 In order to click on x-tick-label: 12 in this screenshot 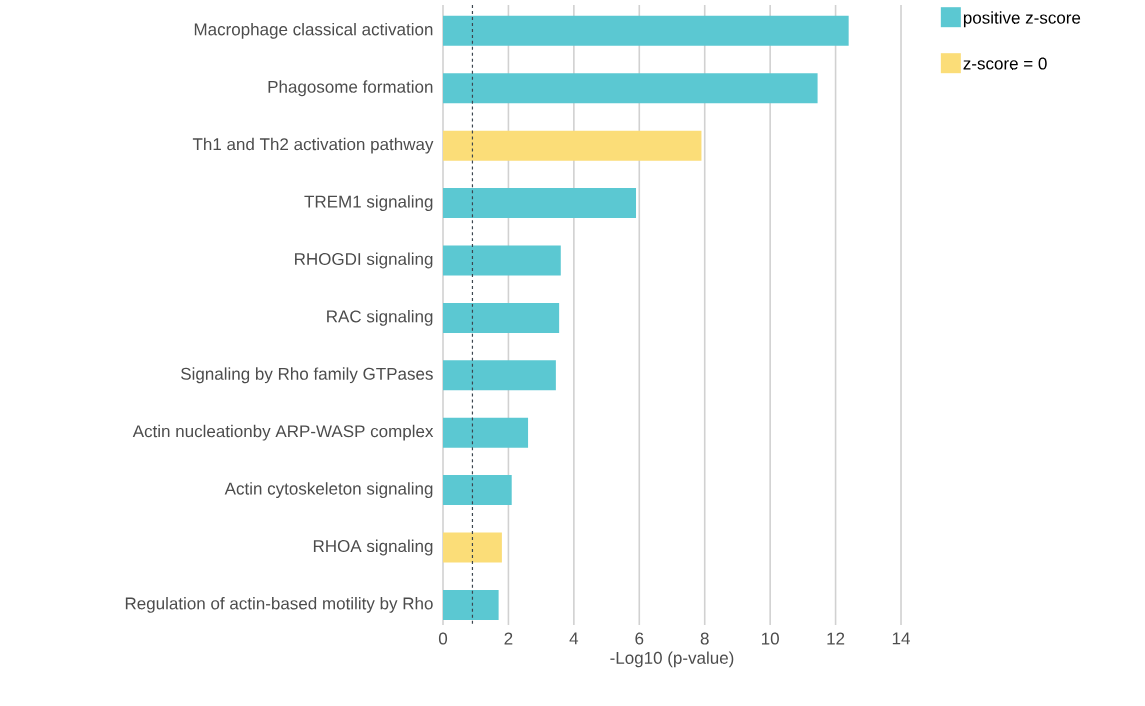, I will do `click(836, 638)`.